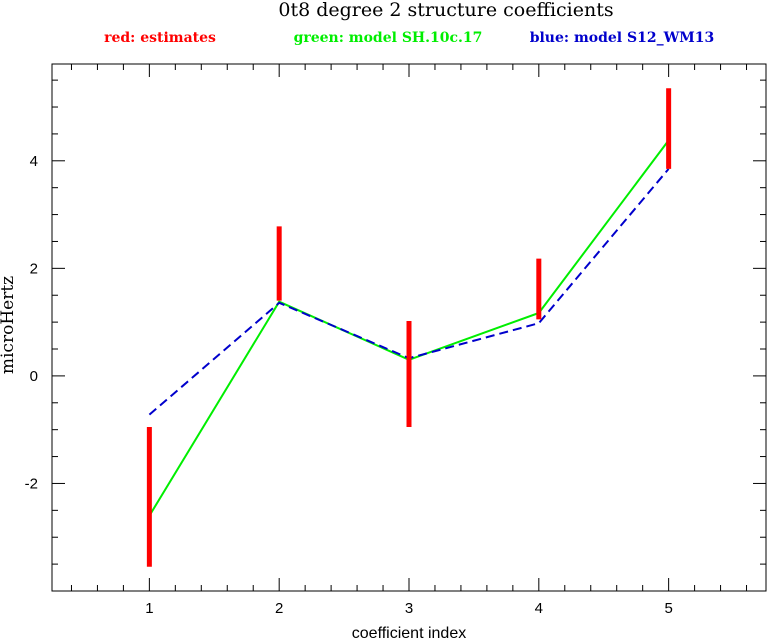  Describe the element at coordinates (31, 483) in the screenshot. I see `y-tick-label: -2` at that location.